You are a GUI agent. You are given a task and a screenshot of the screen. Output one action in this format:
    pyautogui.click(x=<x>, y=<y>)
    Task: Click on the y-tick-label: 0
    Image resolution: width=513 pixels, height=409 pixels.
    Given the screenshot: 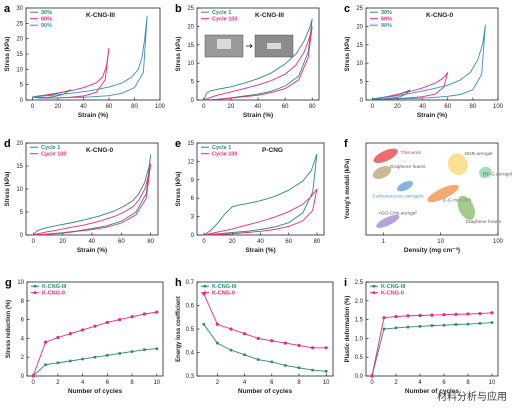 What is the action you would take?
    pyautogui.click(x=193, y=236)
    